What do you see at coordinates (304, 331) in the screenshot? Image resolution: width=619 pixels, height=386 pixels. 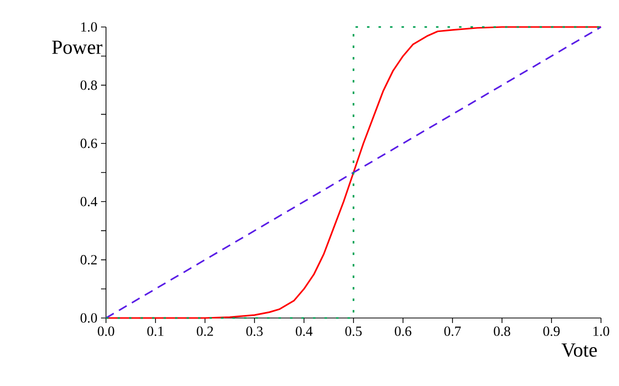 I see `x-tick-label: 0.4` at bounding box center [304, 331].